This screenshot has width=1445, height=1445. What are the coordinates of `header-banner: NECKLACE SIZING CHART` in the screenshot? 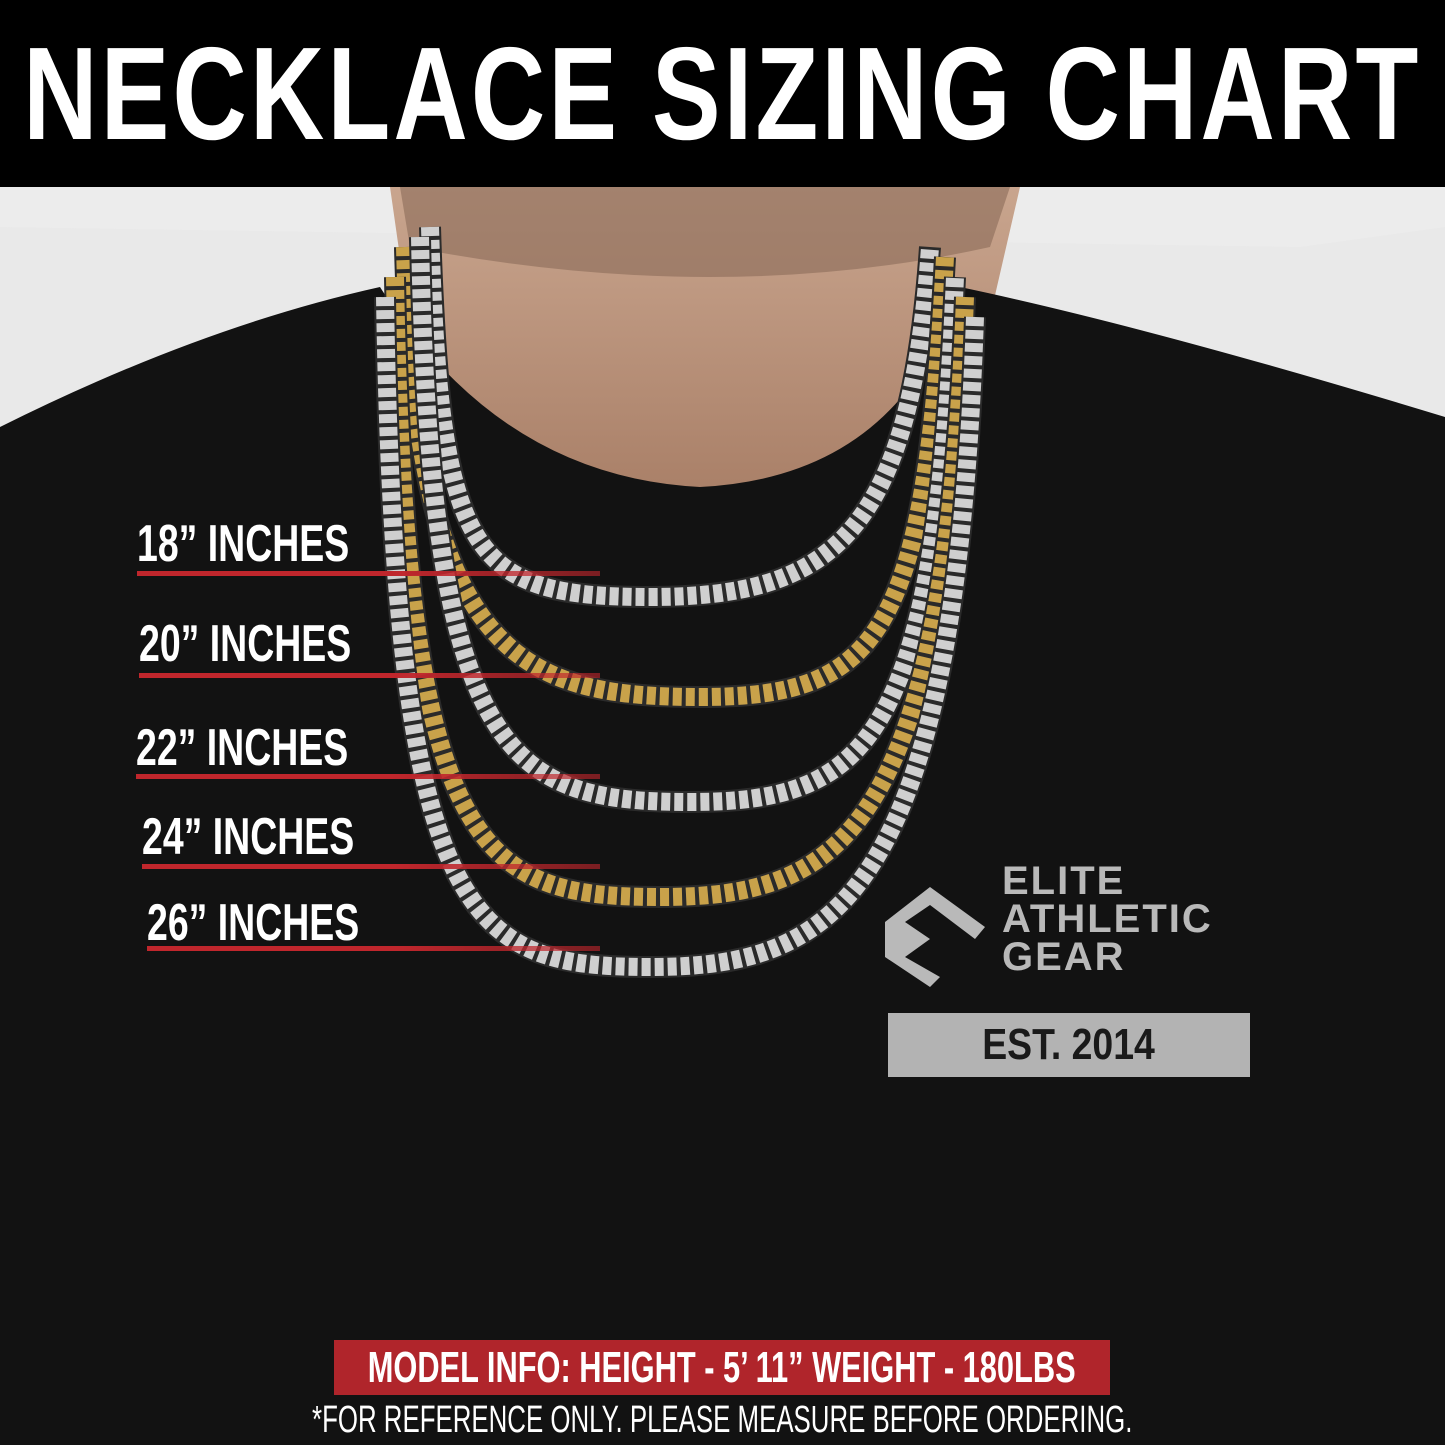 It's located at (722, 93).